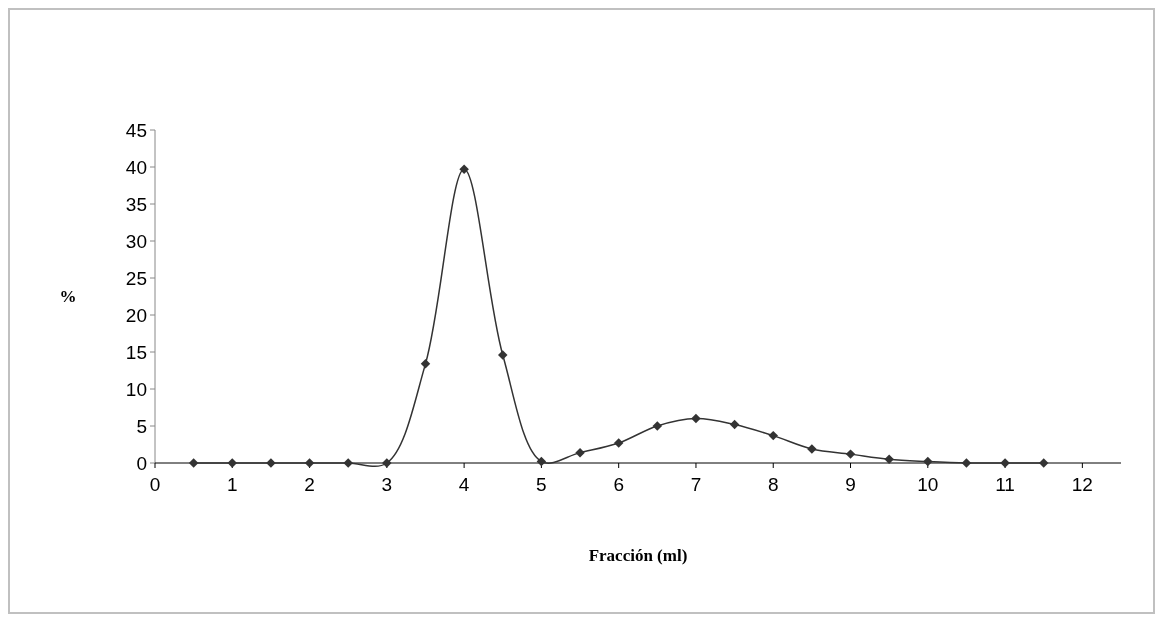  Describe the element at coordinates (638, 555) in the screenshot. I see `x-axis-title: Fracción (ml)` at that location.